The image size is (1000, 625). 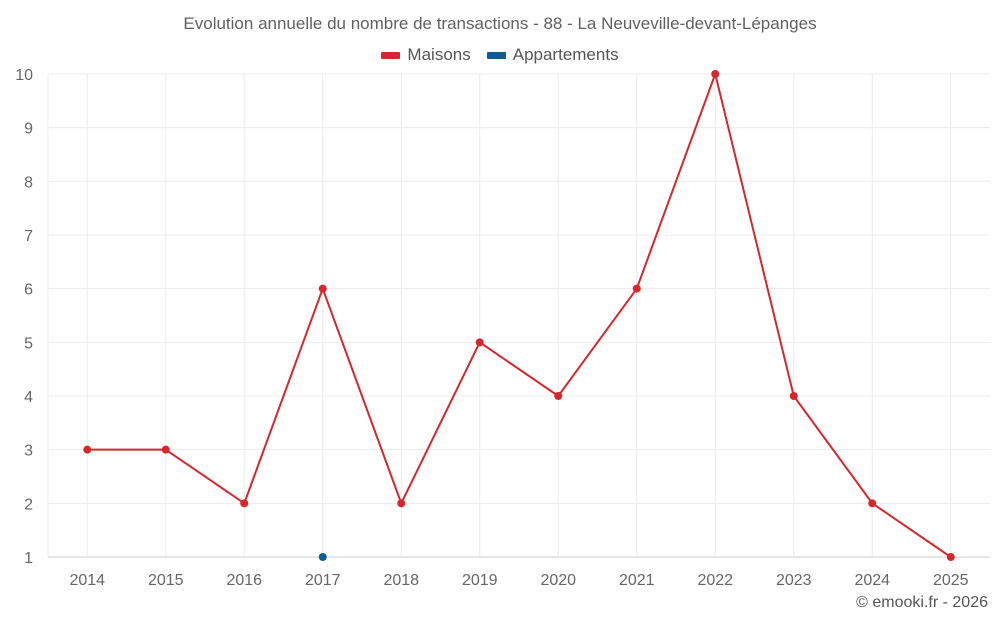 What do you see at coordinates (951, 580) in the screenshot?
I see `x-tick-label: 2025` at bounding box center [951, 580].